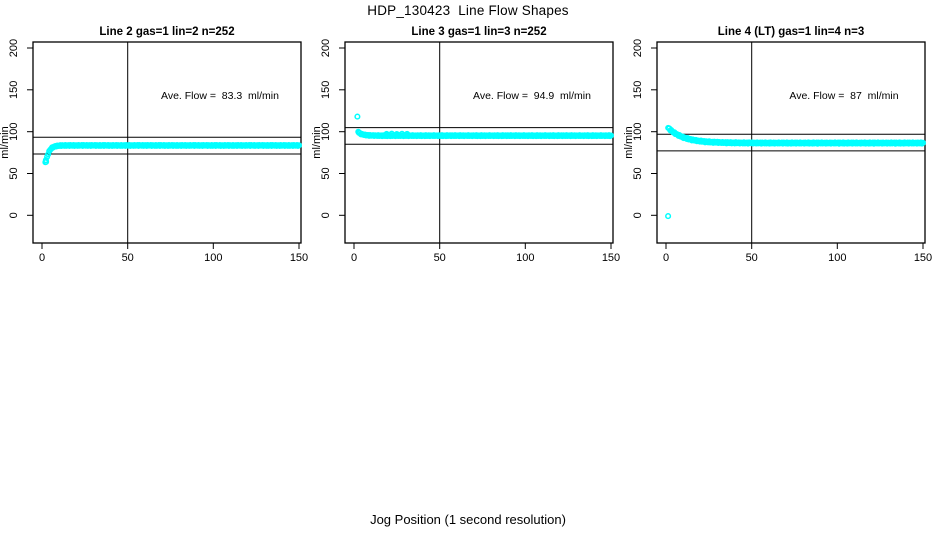 This screenshot has height=540, width=936. Describe the element at coordinates (166, 32) in the screenshot. I see `panel-title: Line 2 gas=1 lin=2 n=252` at that location.